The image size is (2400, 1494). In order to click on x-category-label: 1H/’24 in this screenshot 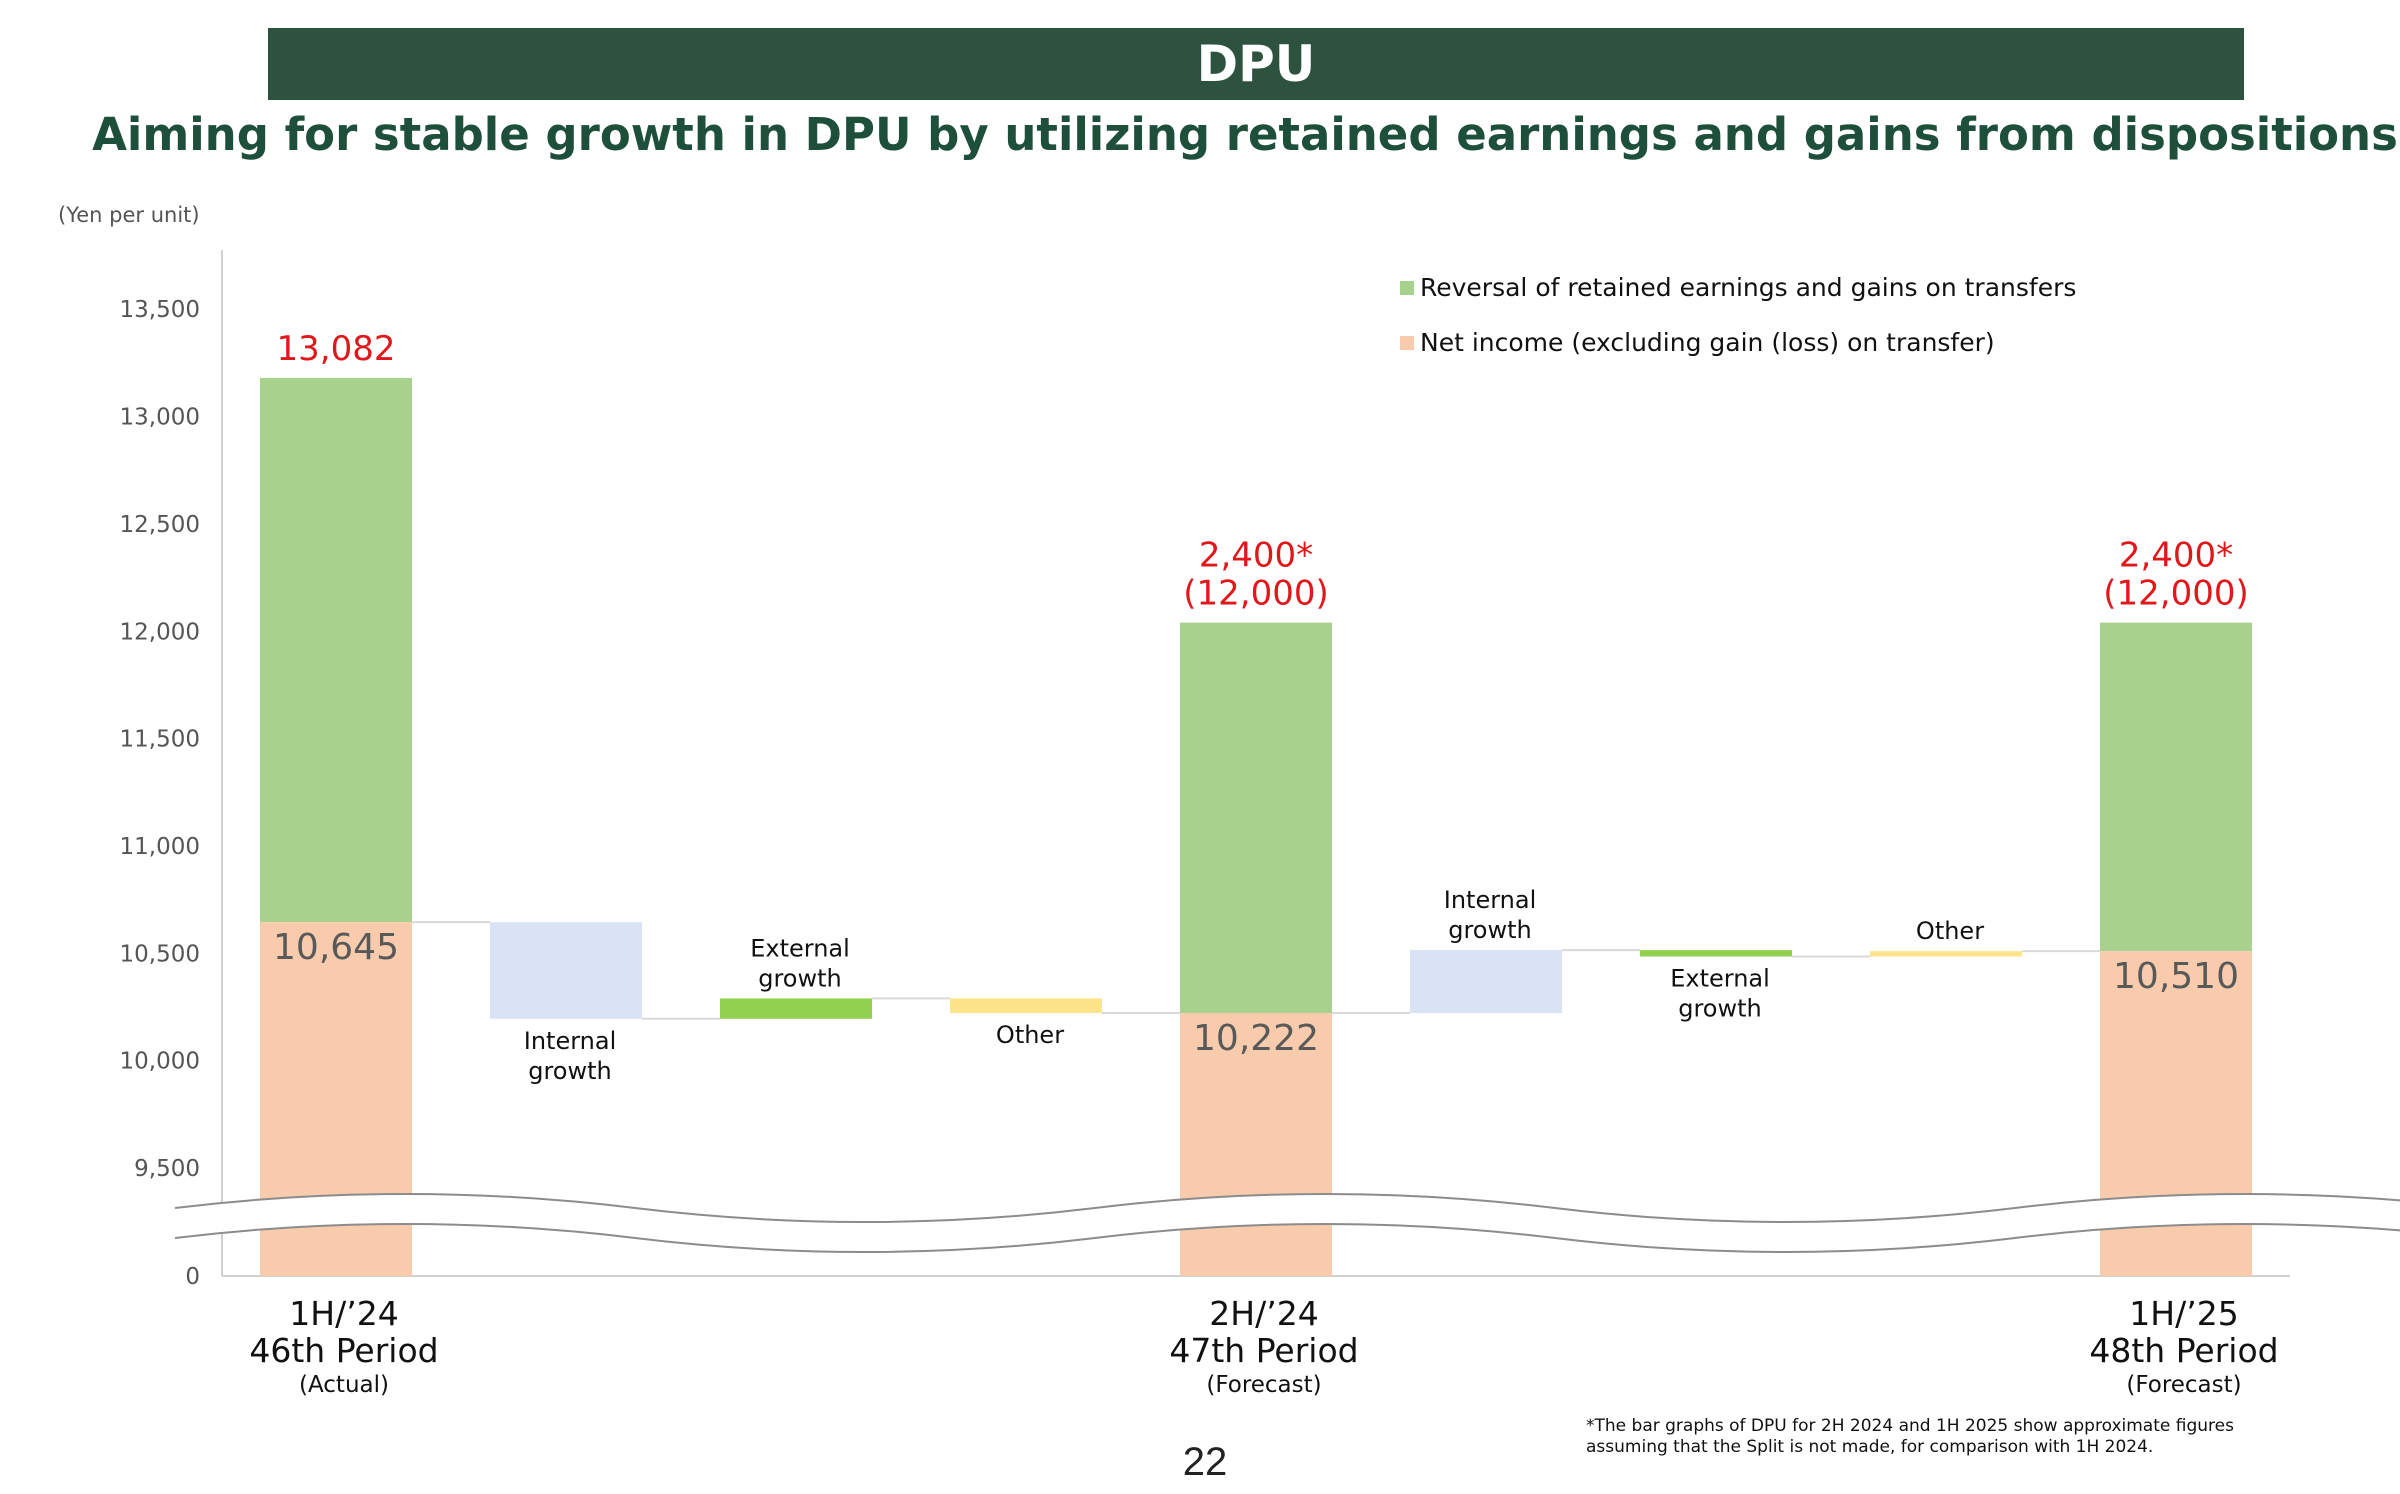, I will do `click(343, 1313)`.